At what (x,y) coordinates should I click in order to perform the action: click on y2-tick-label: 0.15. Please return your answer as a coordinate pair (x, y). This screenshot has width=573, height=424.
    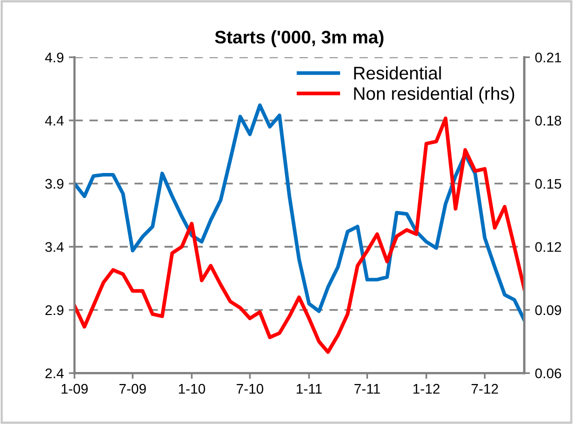
    Looking at the image, I should click on (548, 183).